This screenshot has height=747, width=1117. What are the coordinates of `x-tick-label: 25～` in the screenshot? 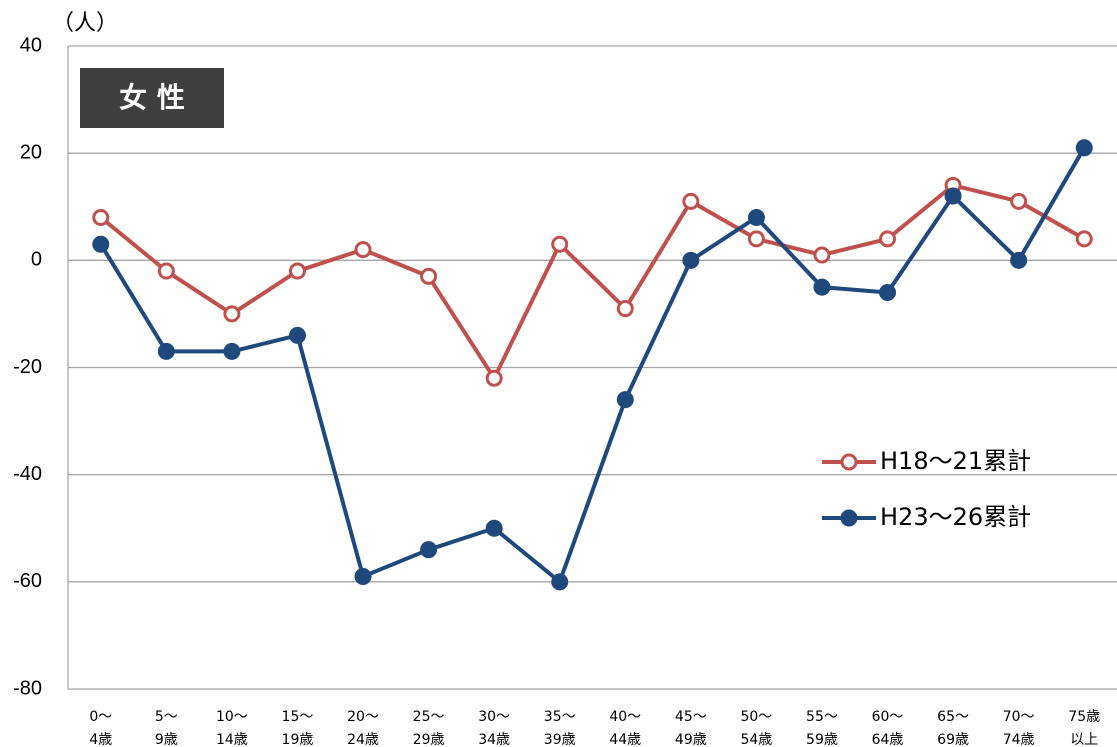 It's located at (429, 717).